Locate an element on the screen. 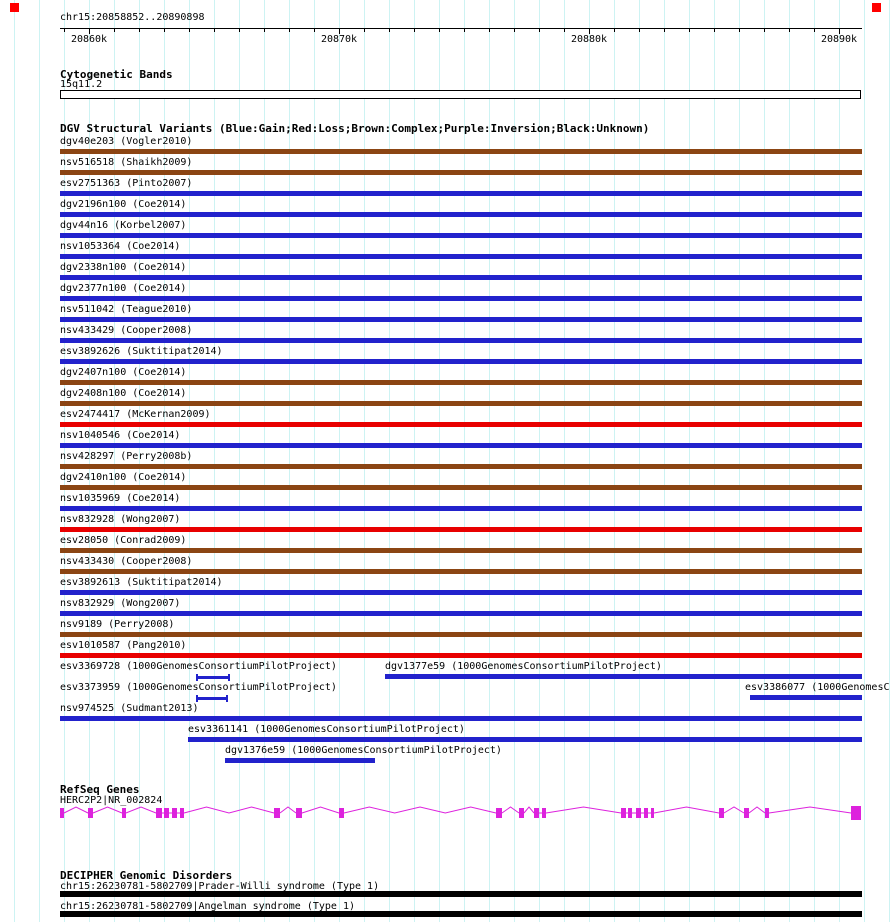 The height and width of the screenshot is (922, 890). variant-label: nsv1040546 (Coe2014) is located at coordinates (120, 435).